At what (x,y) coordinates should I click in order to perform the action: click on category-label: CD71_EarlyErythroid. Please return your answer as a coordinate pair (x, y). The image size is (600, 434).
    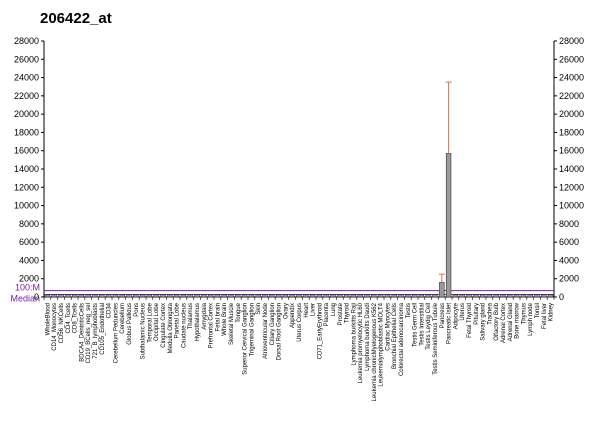
    Looking at the image, I should click on (320, 331).